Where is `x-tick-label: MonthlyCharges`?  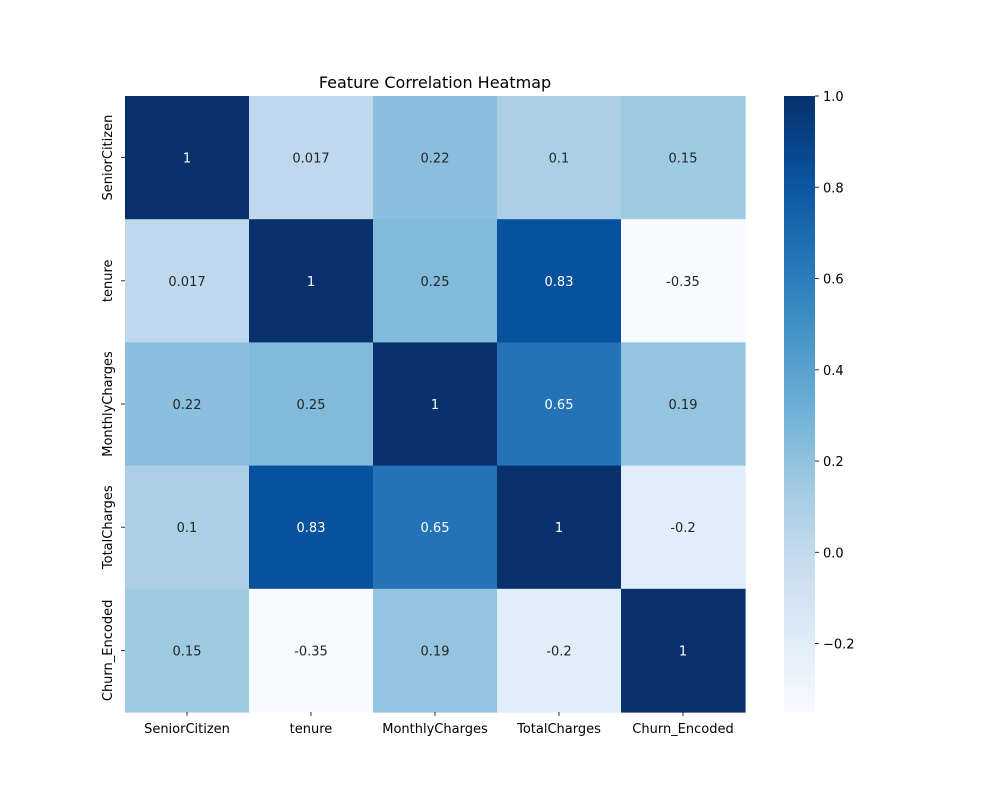
x-tick-label: MonthlyCharges is located at coordinates (435, 729).